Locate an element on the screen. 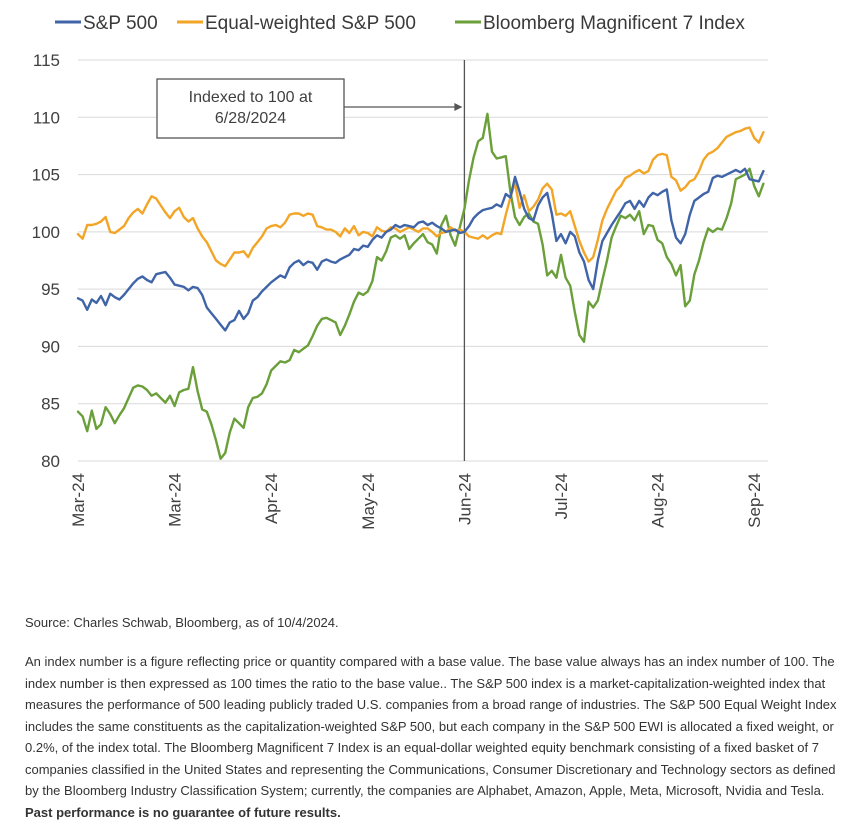  x-tick-label: Jun-24 is located at coordinates (464, 499).